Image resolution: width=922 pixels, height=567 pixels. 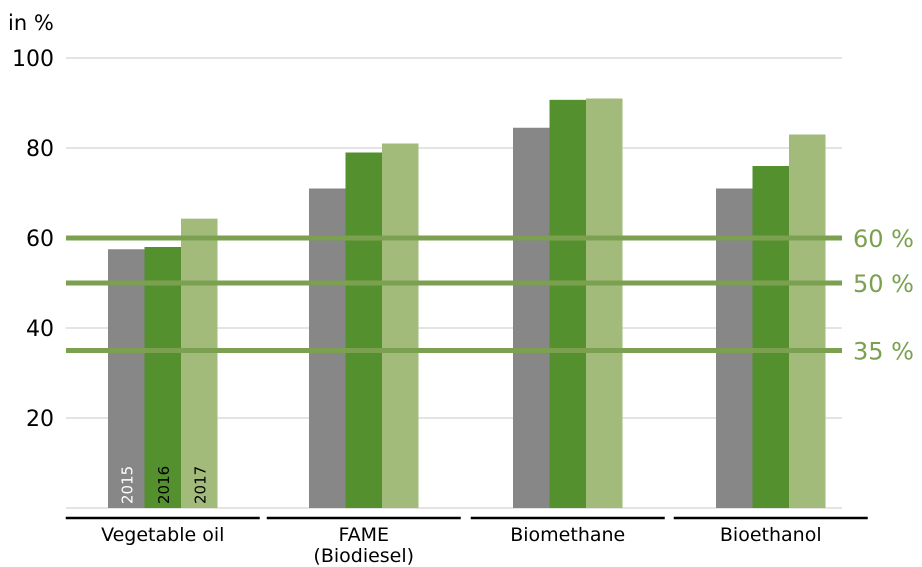 I want to click on series-label-2016: 2016, so click(x=164, y=485).